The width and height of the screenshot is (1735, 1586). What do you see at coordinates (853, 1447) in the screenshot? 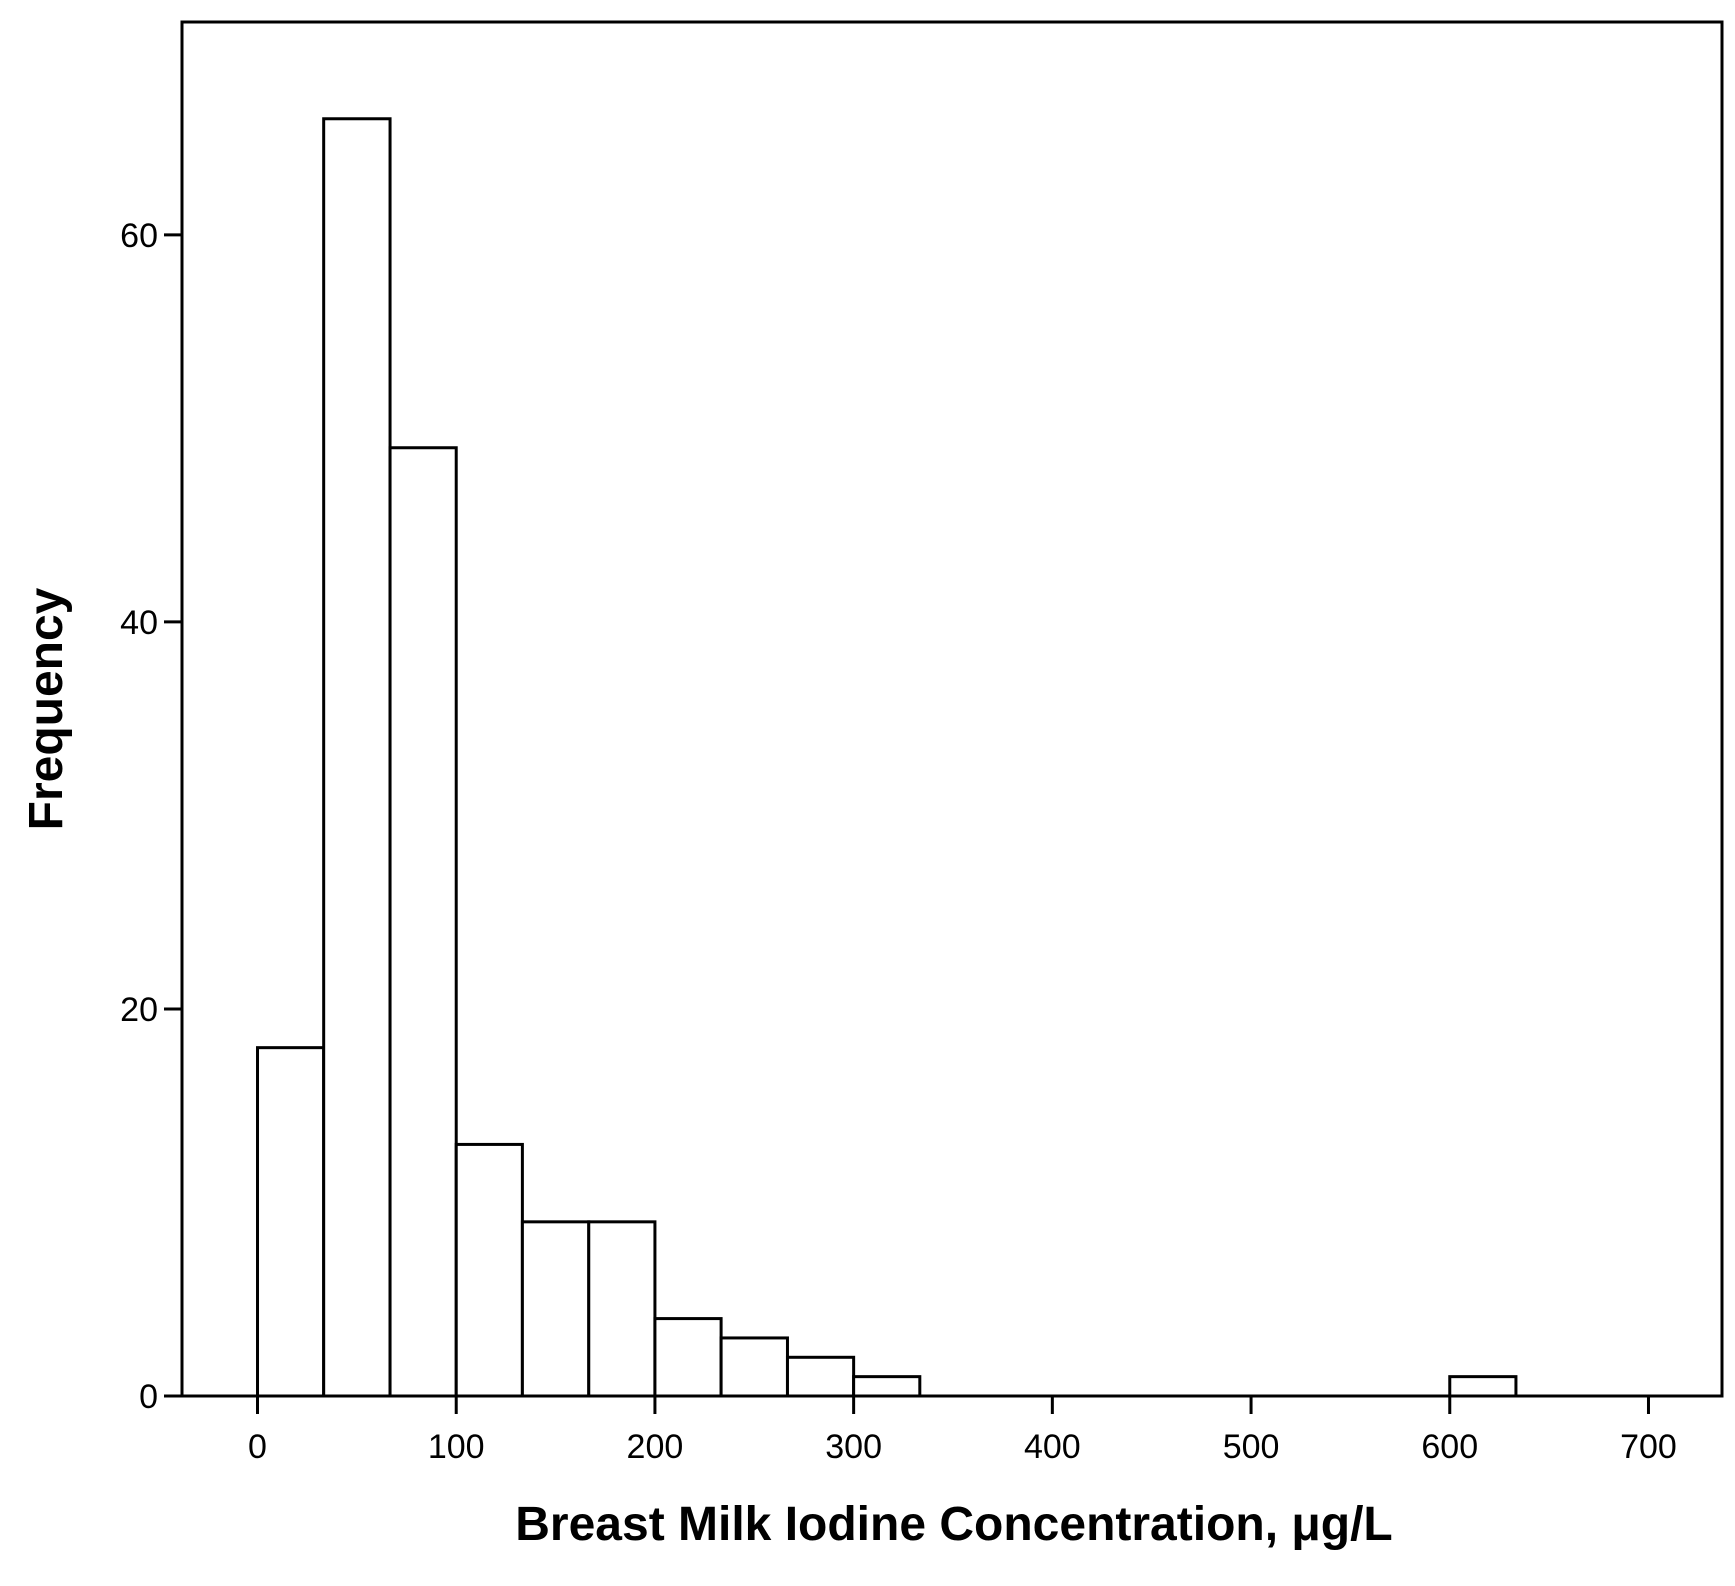
I see `x-tick-label: 300` at bounding box center [853, 1447].